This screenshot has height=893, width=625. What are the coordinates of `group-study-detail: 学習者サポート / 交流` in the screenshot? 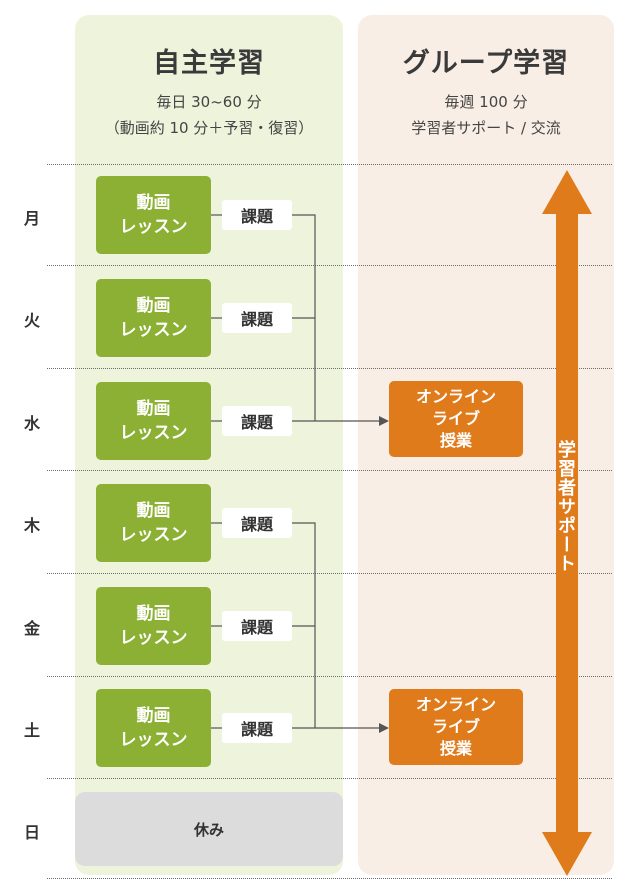 It's located at (486, 128).